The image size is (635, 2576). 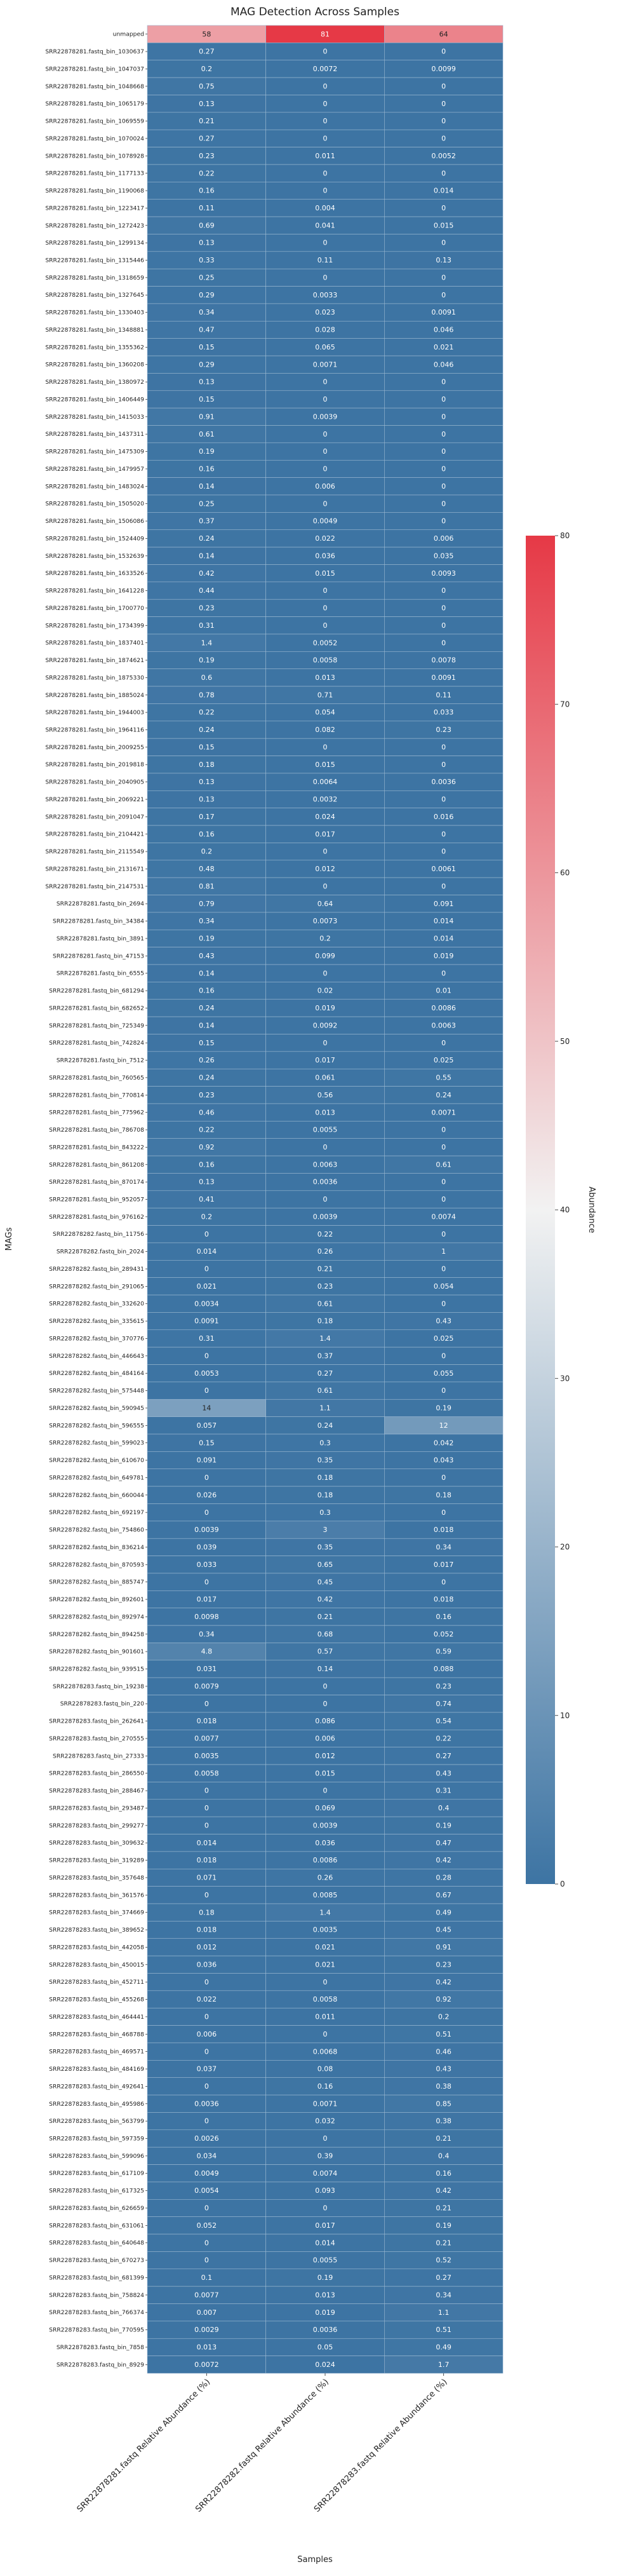 What do you see at coordinates (443, 1495) in the screenshot?
I see `cell-value-label: 0.18` at bounding box center [443, 1495].